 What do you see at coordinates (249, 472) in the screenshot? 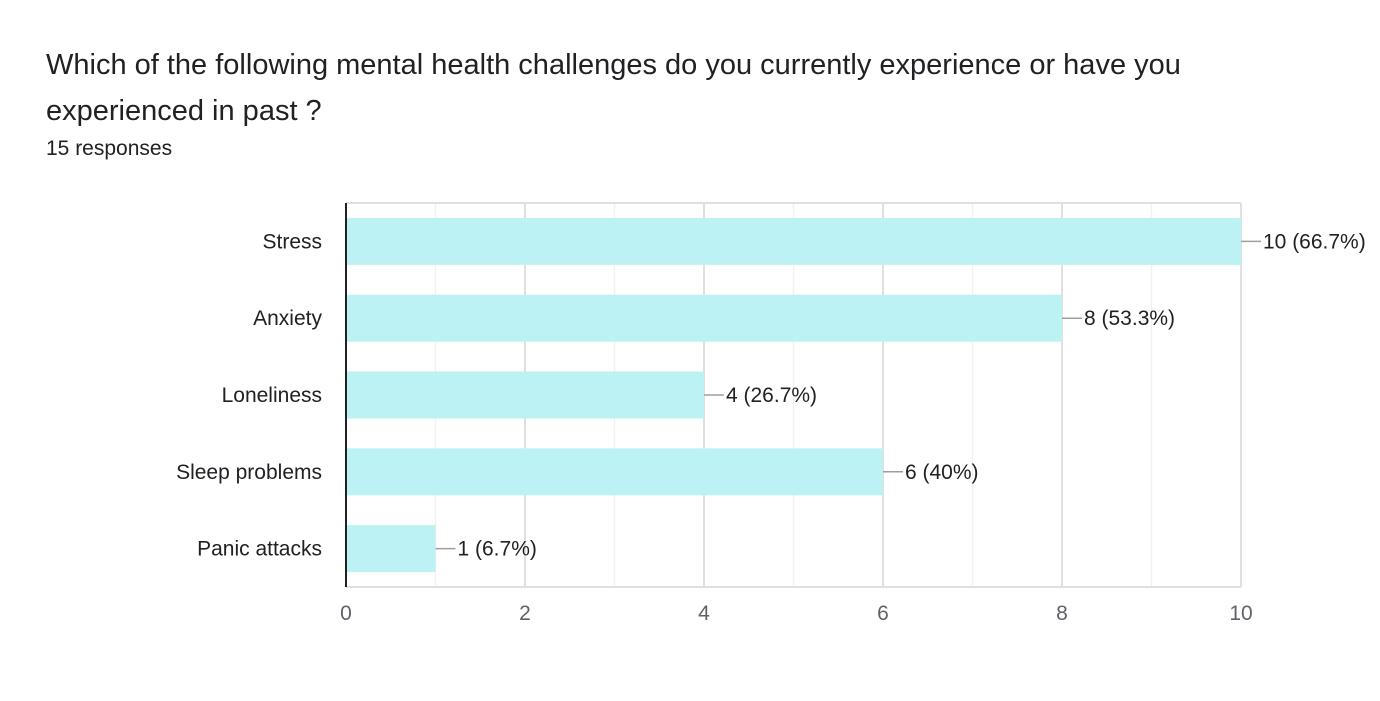
I see `category-label: Sleep problems` at bounding box center [249, 472].